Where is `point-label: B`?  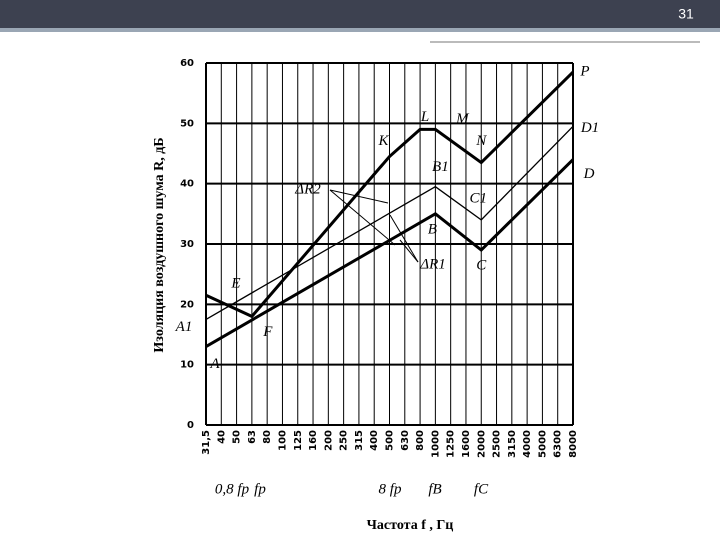 point-label: B is located at coordinates (432, 229).